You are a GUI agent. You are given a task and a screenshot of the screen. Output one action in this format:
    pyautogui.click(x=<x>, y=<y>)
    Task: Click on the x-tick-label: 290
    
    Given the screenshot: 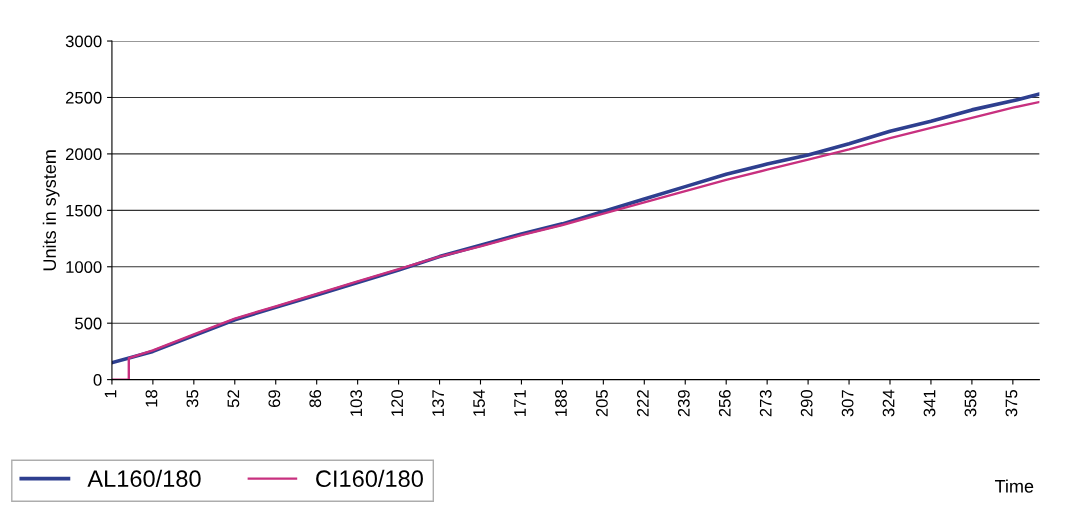 What is the action you would take?
    pyautogui.click(x=806, y=403)
    